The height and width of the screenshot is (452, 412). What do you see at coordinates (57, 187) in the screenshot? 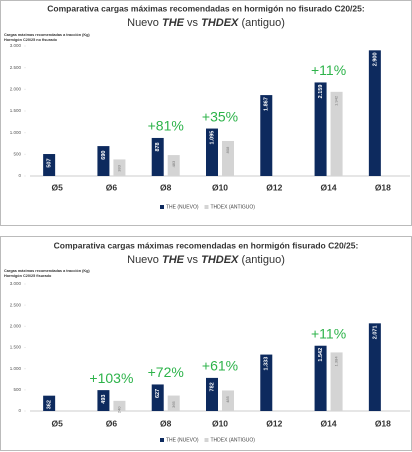
I see `x-tick-label: Ø5` at bounding box center [57, 187].